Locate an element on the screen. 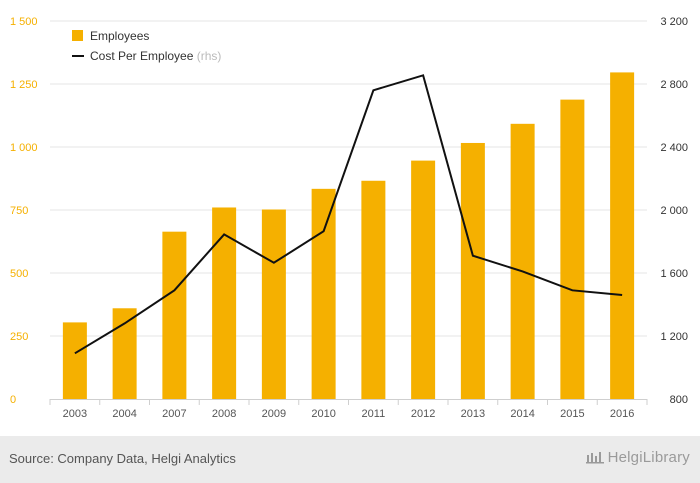  y-right-tick-label: 2 400 is located at coordinates (674, 148).